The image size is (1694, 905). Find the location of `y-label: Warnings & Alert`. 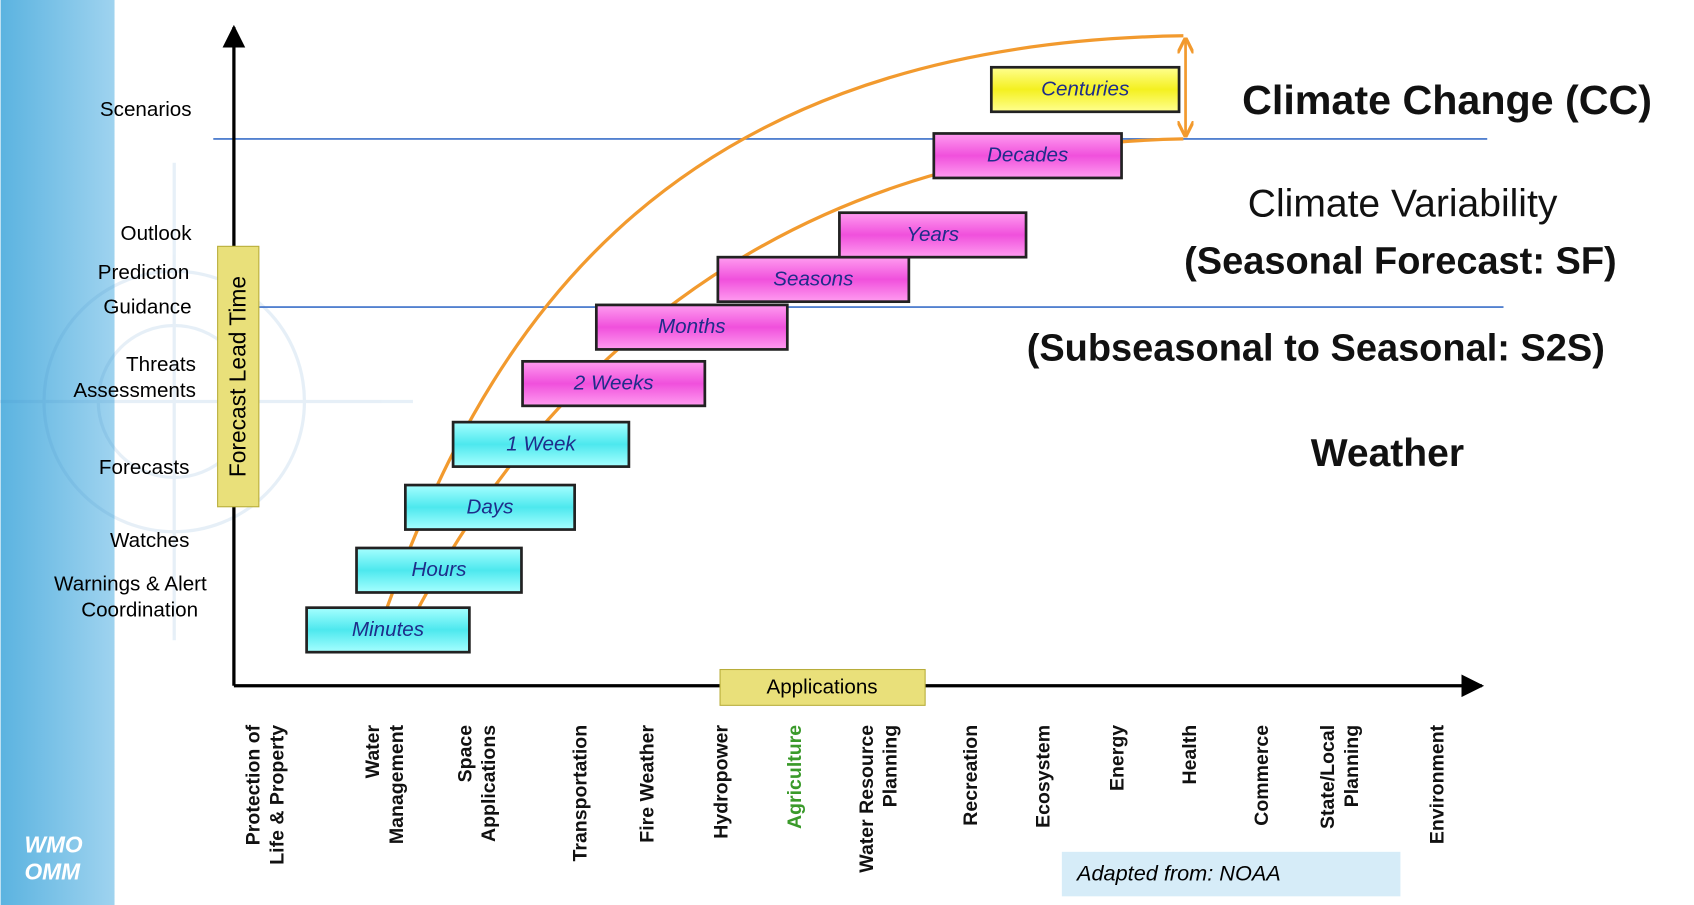

y-label: Warnings & Alert is located at coordinates (130, 583).